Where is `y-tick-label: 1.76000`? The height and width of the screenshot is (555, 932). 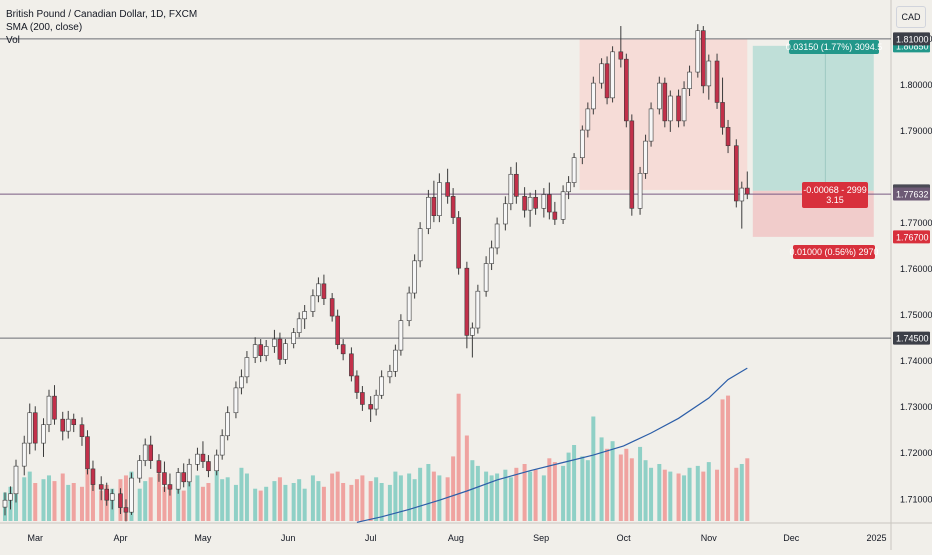
y-tick-label: 1.76000 is located at coordinates (916, 269).